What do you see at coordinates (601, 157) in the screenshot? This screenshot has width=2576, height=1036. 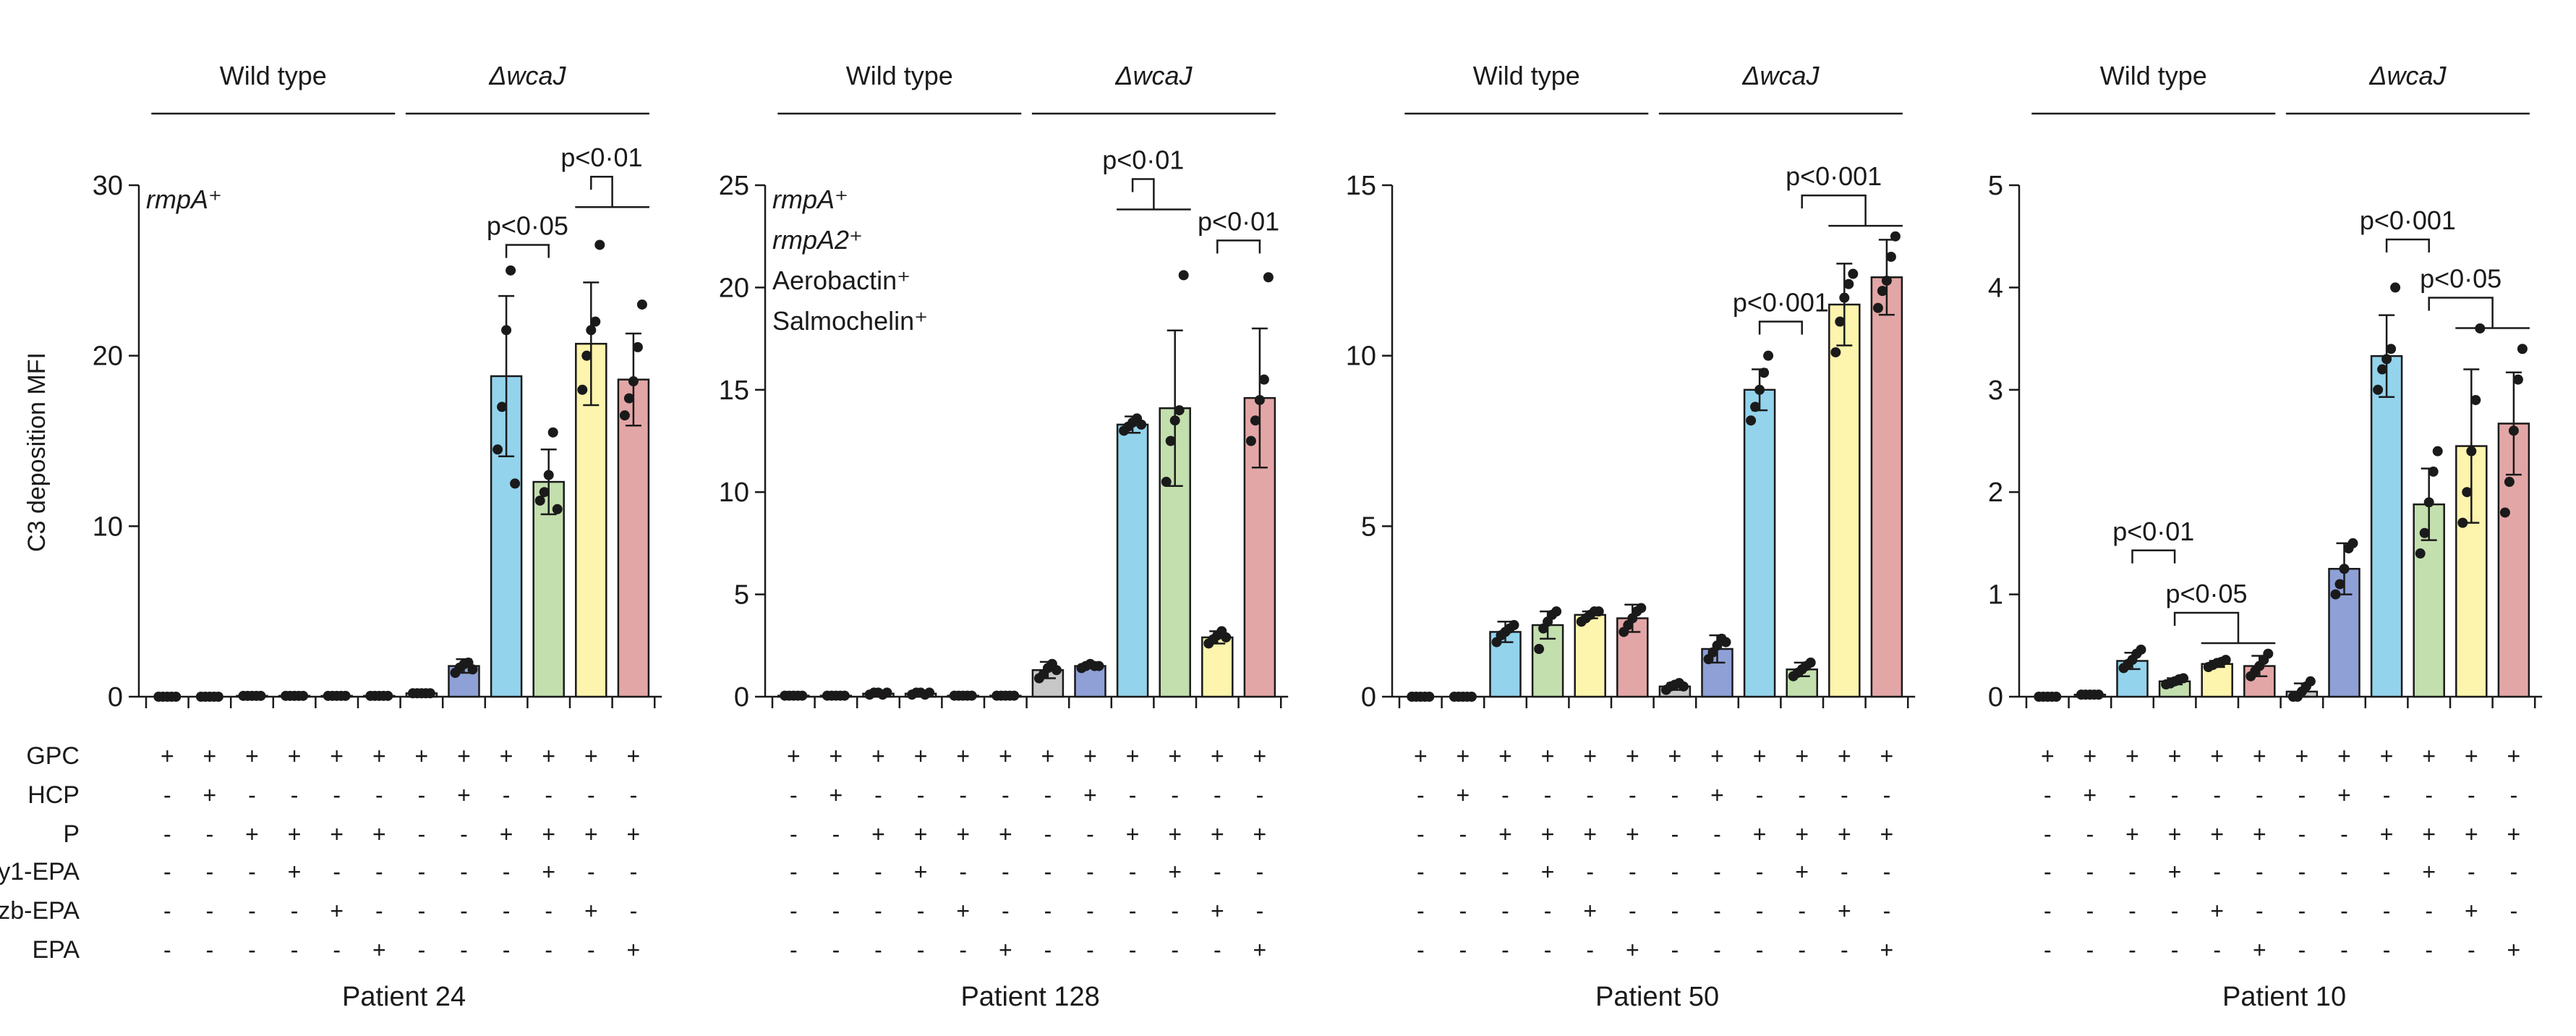 I see `p-value-label: p<0·01` at bounding box center [601, 157].